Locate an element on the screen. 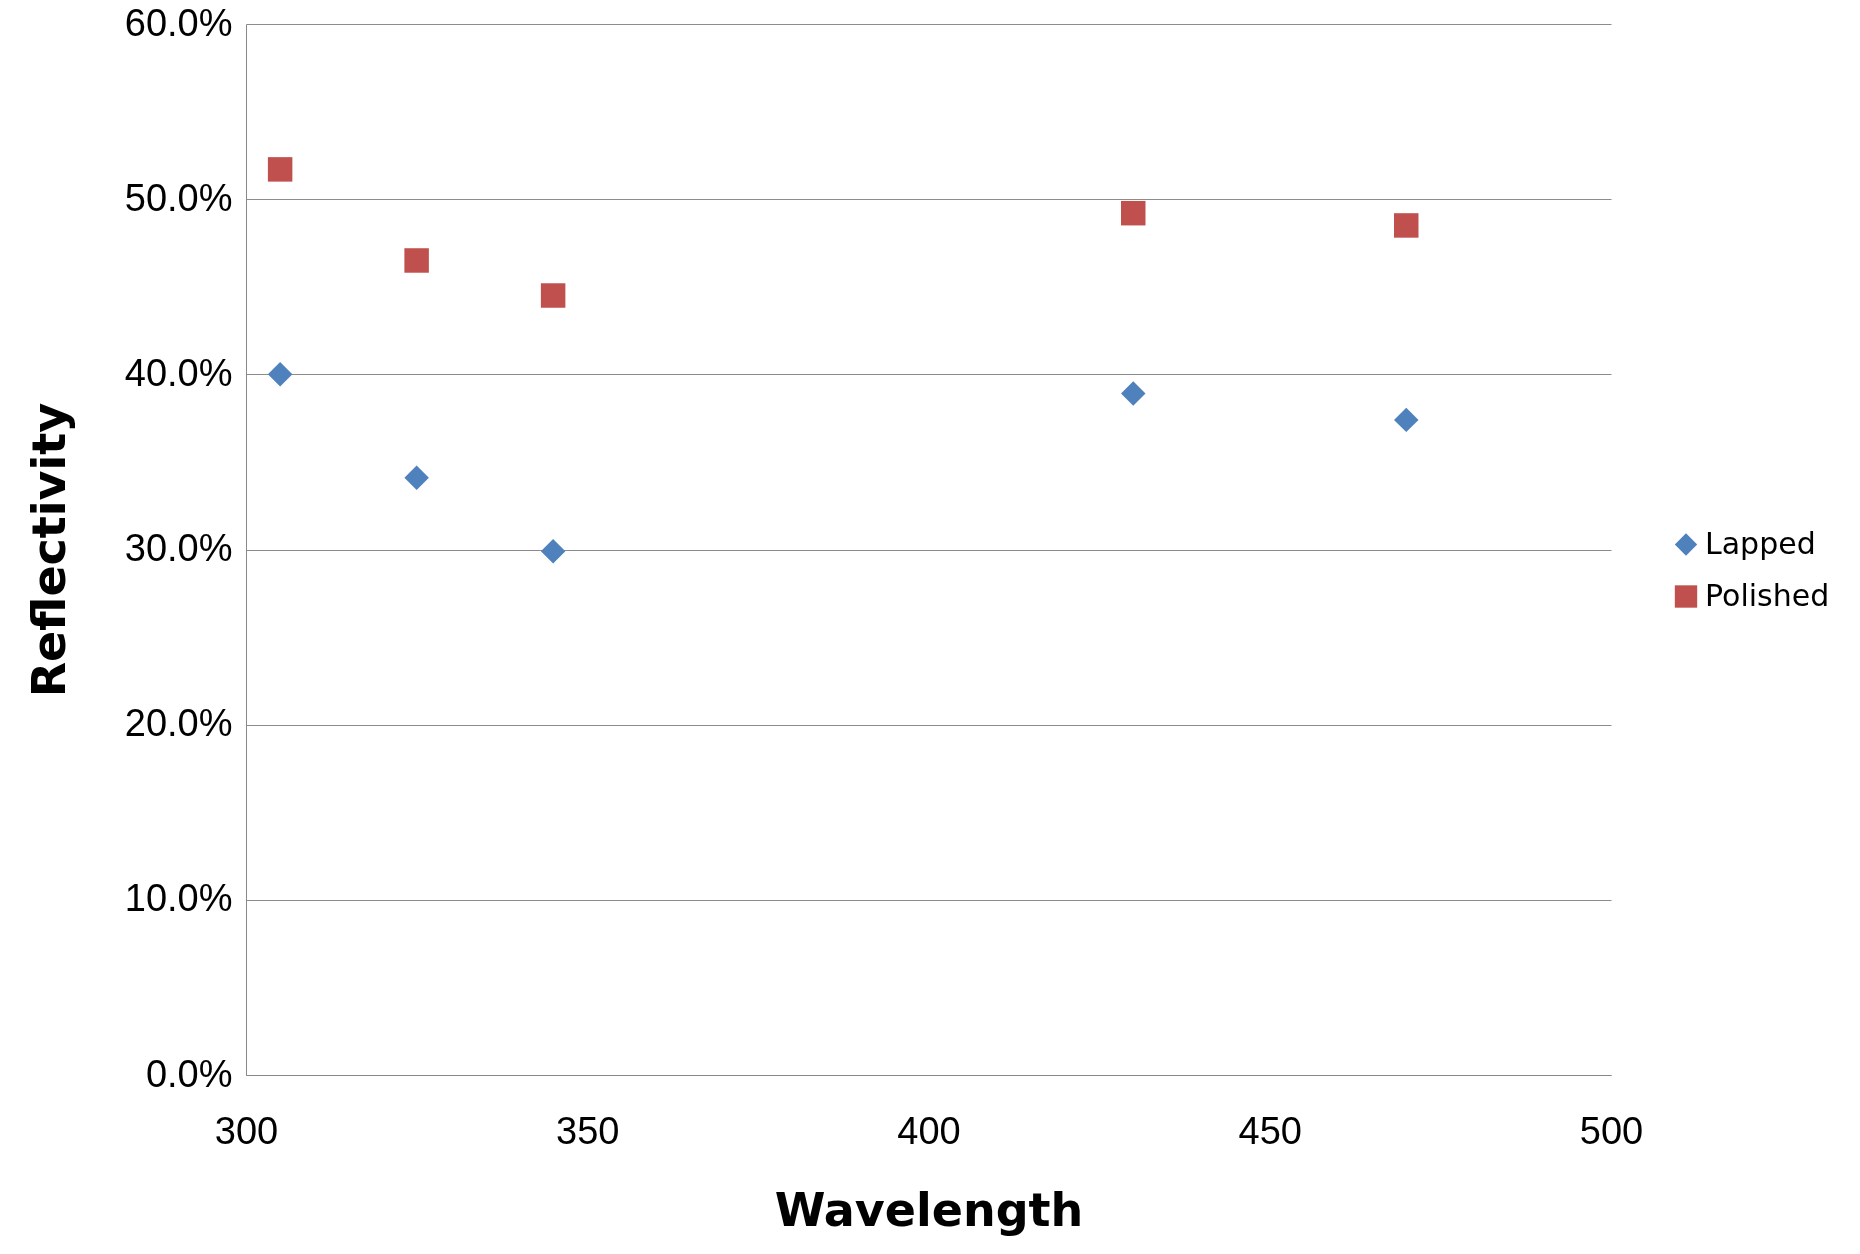  legend-label: Lapped is located at coordinates (1760, 543).